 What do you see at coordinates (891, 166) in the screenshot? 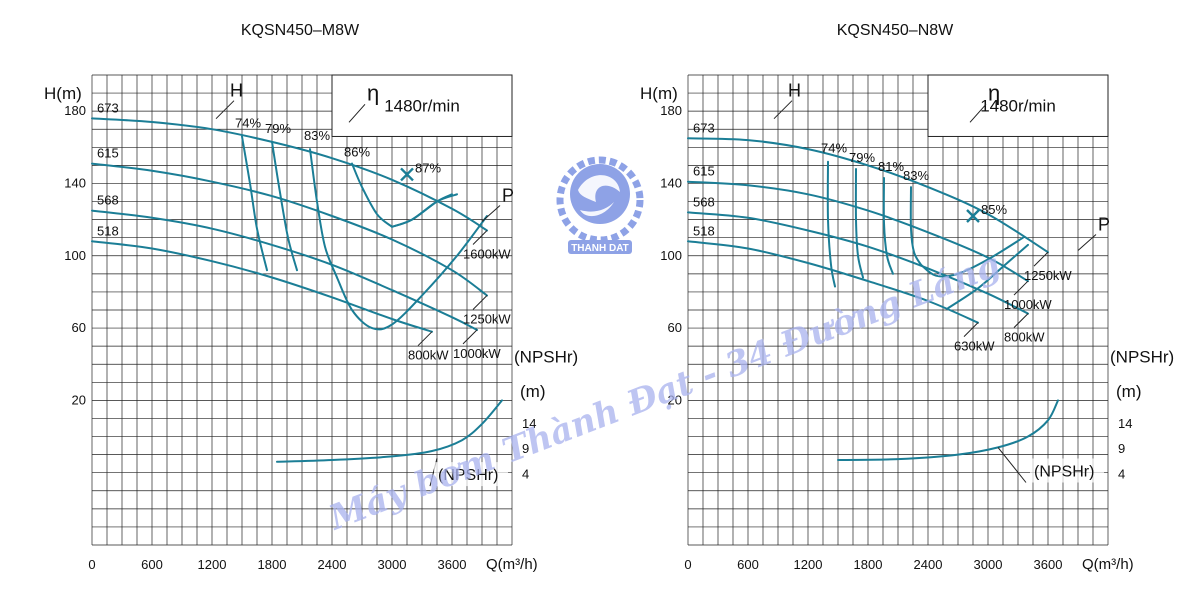
I see `efficiency-label: 81%` at bounding box center [891, 166].